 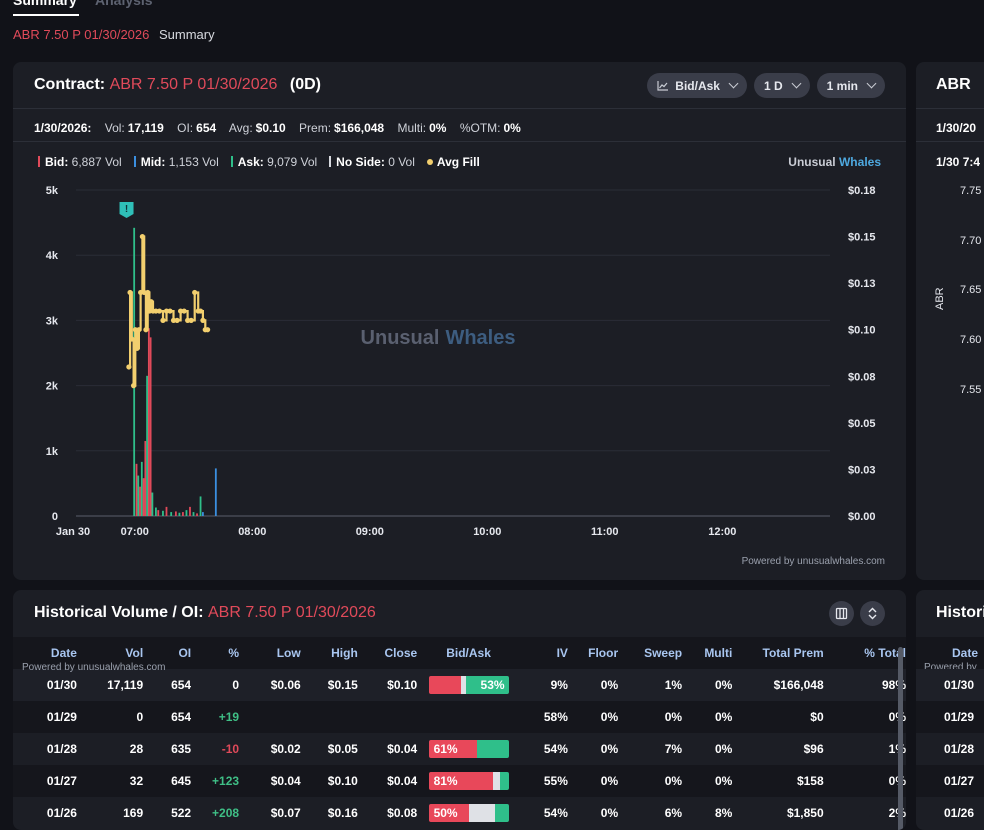 What do you see at coordinates (329, 653) in the screenshot?
I see `column-header: High` at bounding box center [329, 653].